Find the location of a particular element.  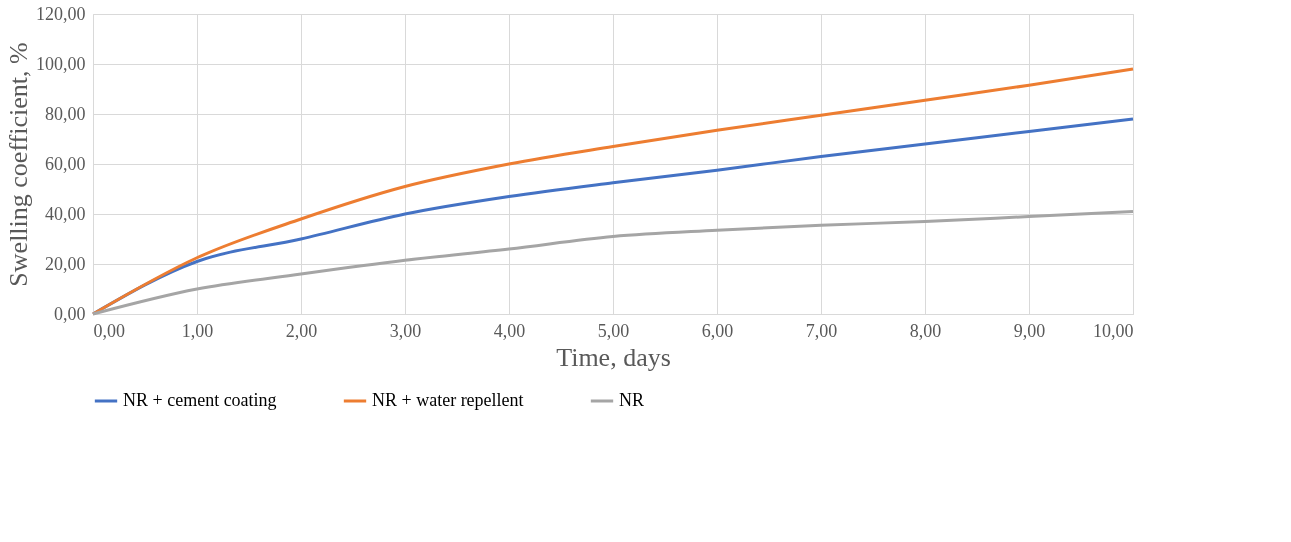

x-tick-label: 5,00 is located at coordinates (613, 330).